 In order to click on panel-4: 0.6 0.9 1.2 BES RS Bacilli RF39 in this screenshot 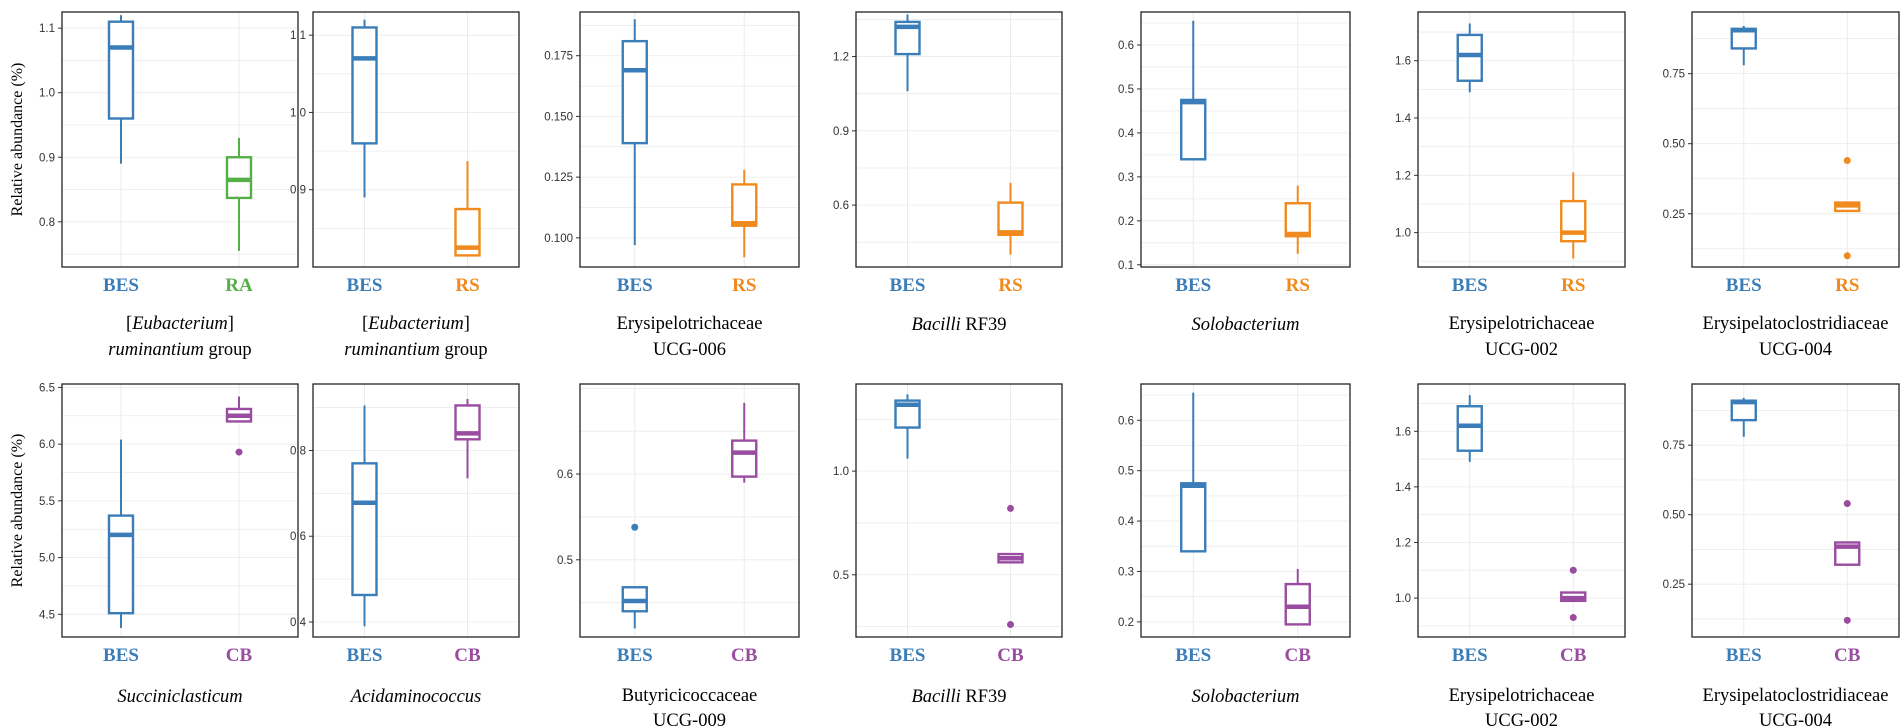, I will do `click(948, 173)`.